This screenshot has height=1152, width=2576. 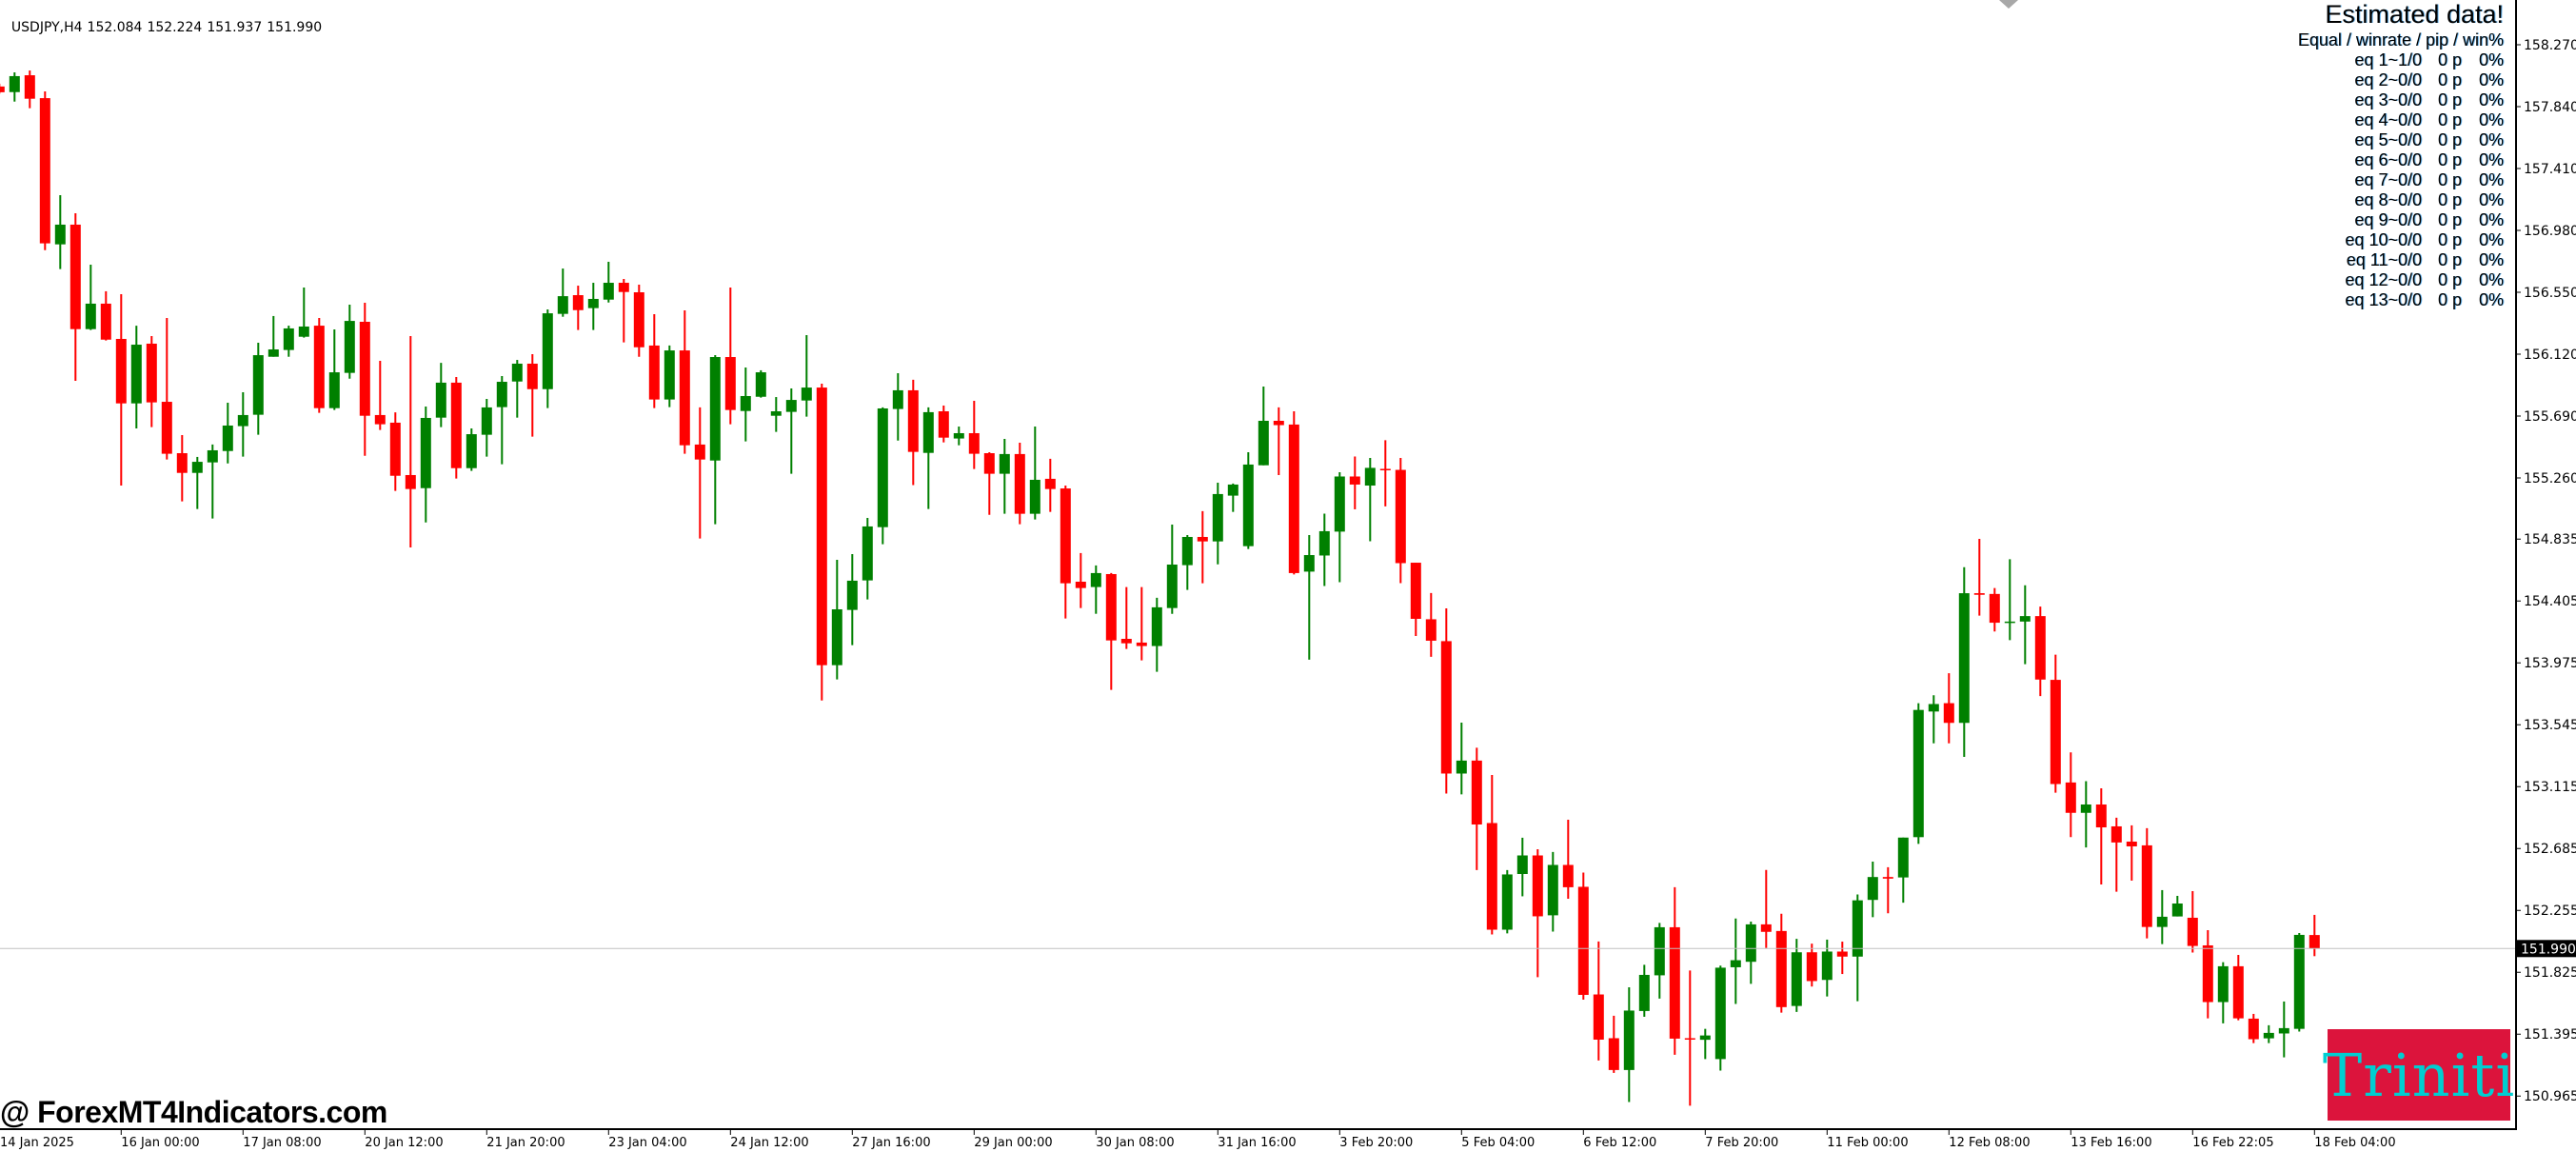 I want to click on row-eq-label: eq 13~0/0, so click(x=2383, y=300).